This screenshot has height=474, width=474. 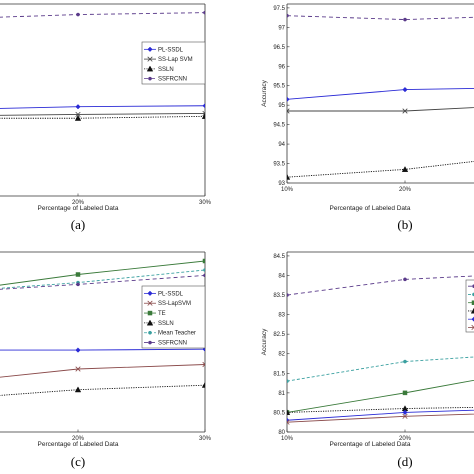 I want to click on legend-label: SSLN, so click(x=166, y=70).